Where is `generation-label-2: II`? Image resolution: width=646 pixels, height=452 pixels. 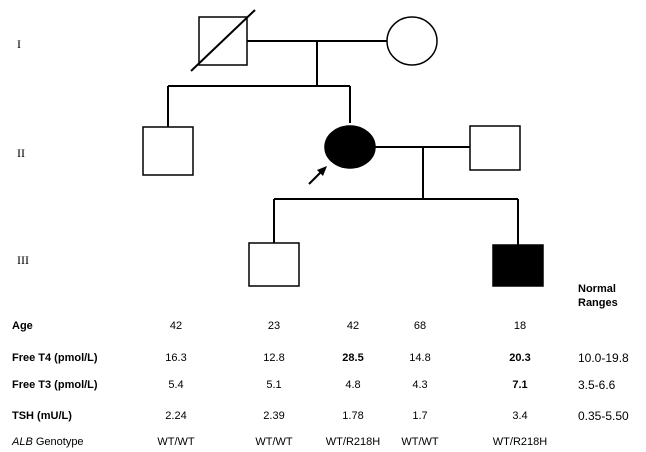 generation-label-2: II is located at coordinates (21, 153).